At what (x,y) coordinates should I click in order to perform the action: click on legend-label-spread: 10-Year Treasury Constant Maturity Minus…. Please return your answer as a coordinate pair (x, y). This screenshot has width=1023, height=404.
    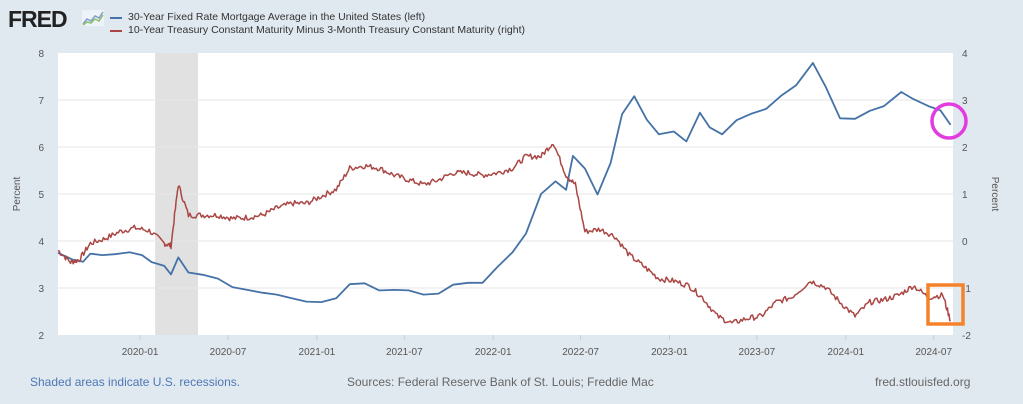
    Looking at the image, I should click on (327, 30).